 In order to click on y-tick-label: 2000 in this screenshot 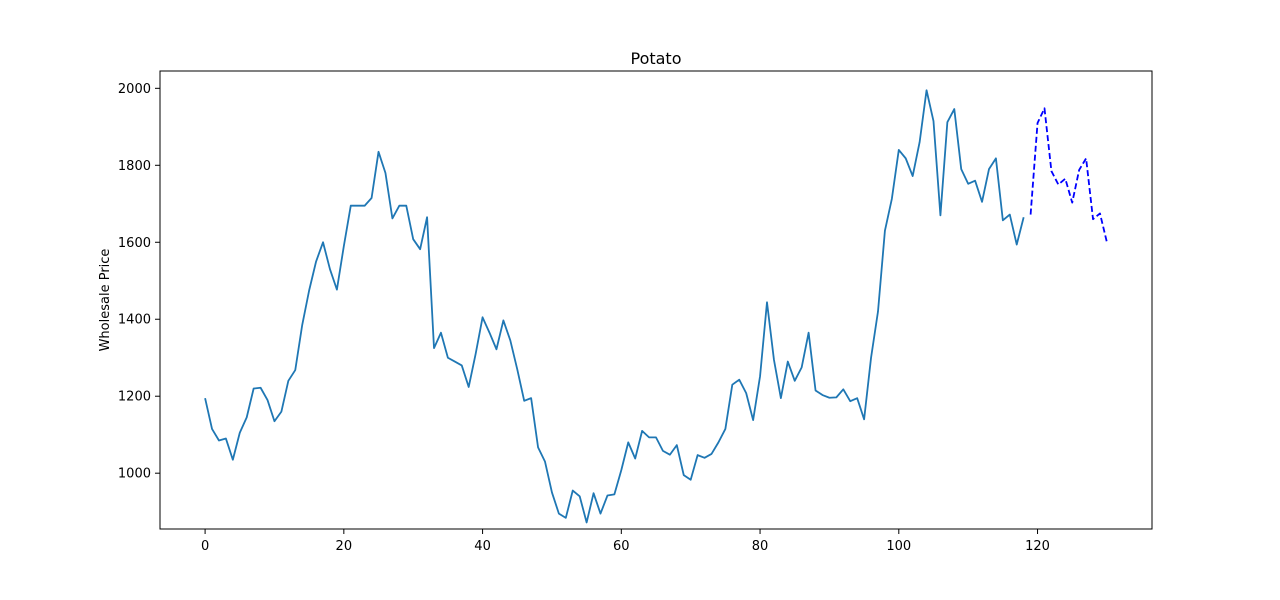, I will do `click(134, 89)`.